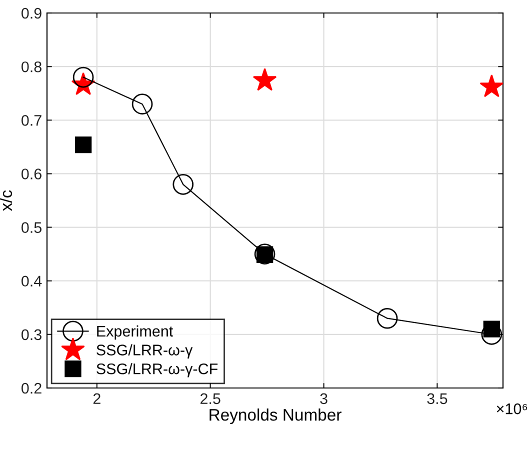  I want to click on x-tick-label: 3.5, so click(437, 398).